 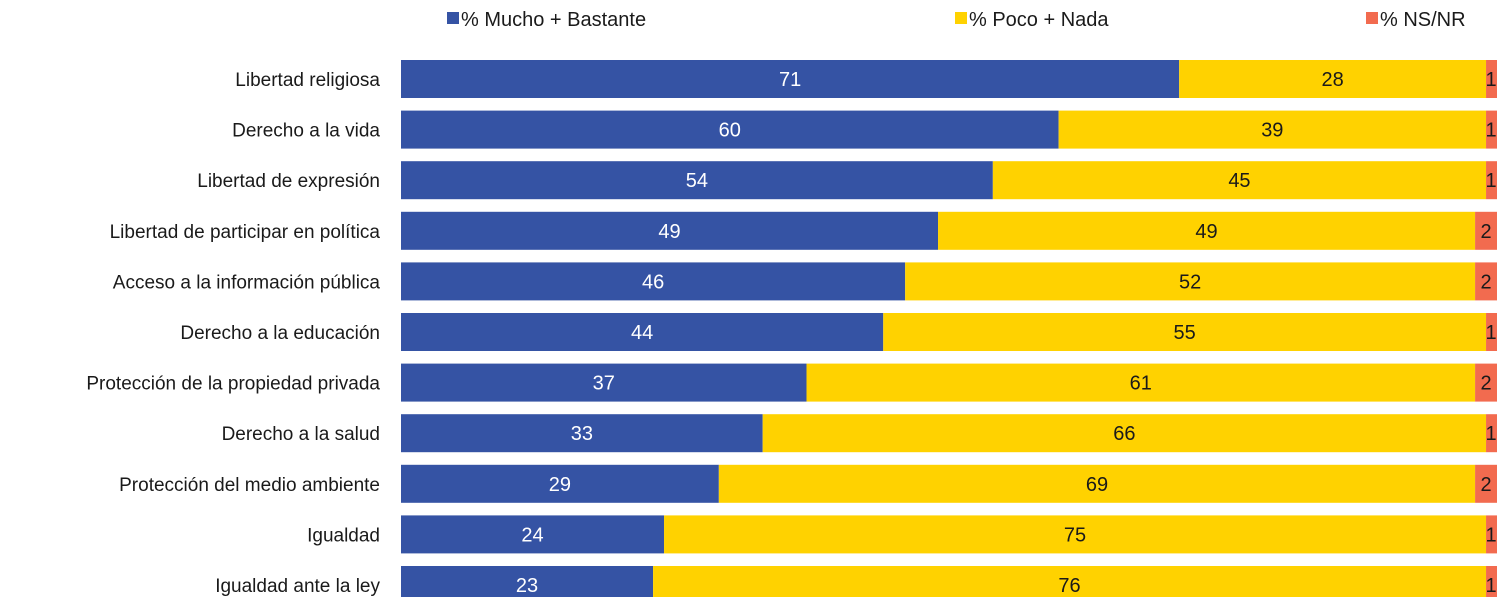 I want to click on category-label-derecho-a-la-salud: Derecho a la salud, so click(x=301, y=434).